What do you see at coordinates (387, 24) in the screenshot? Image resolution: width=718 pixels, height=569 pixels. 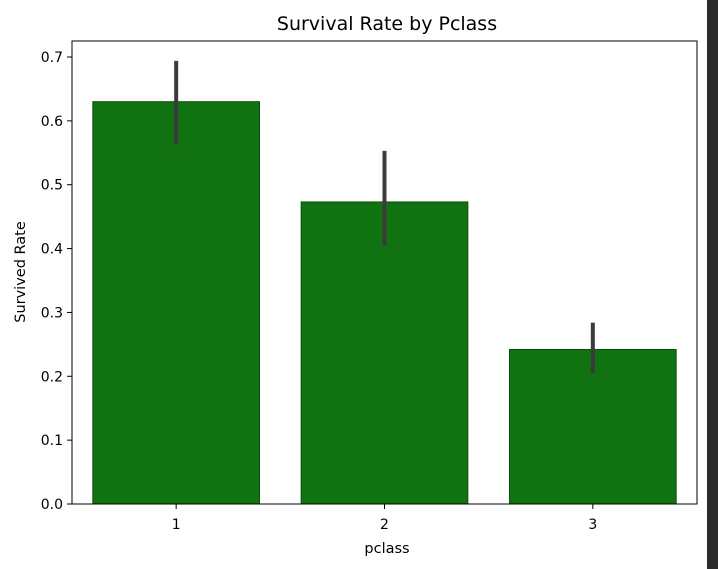 I see `chart-title: Survival Rate by Pclass` at bounding box center [387, 24].